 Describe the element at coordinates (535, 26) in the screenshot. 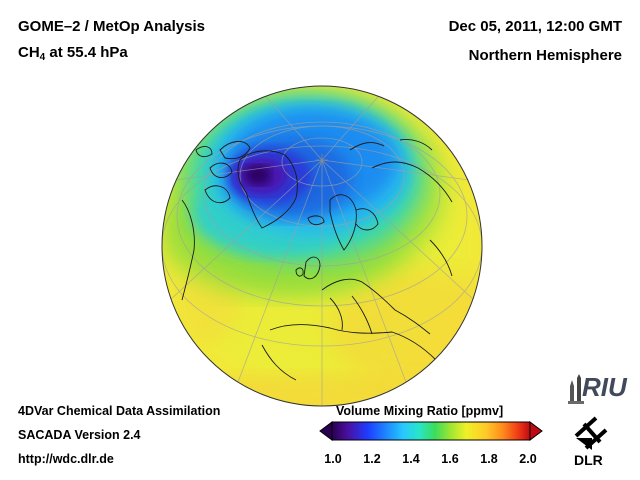

I see `datetime-label: Dec 05, 2011, 12:00 GMT` at that location.